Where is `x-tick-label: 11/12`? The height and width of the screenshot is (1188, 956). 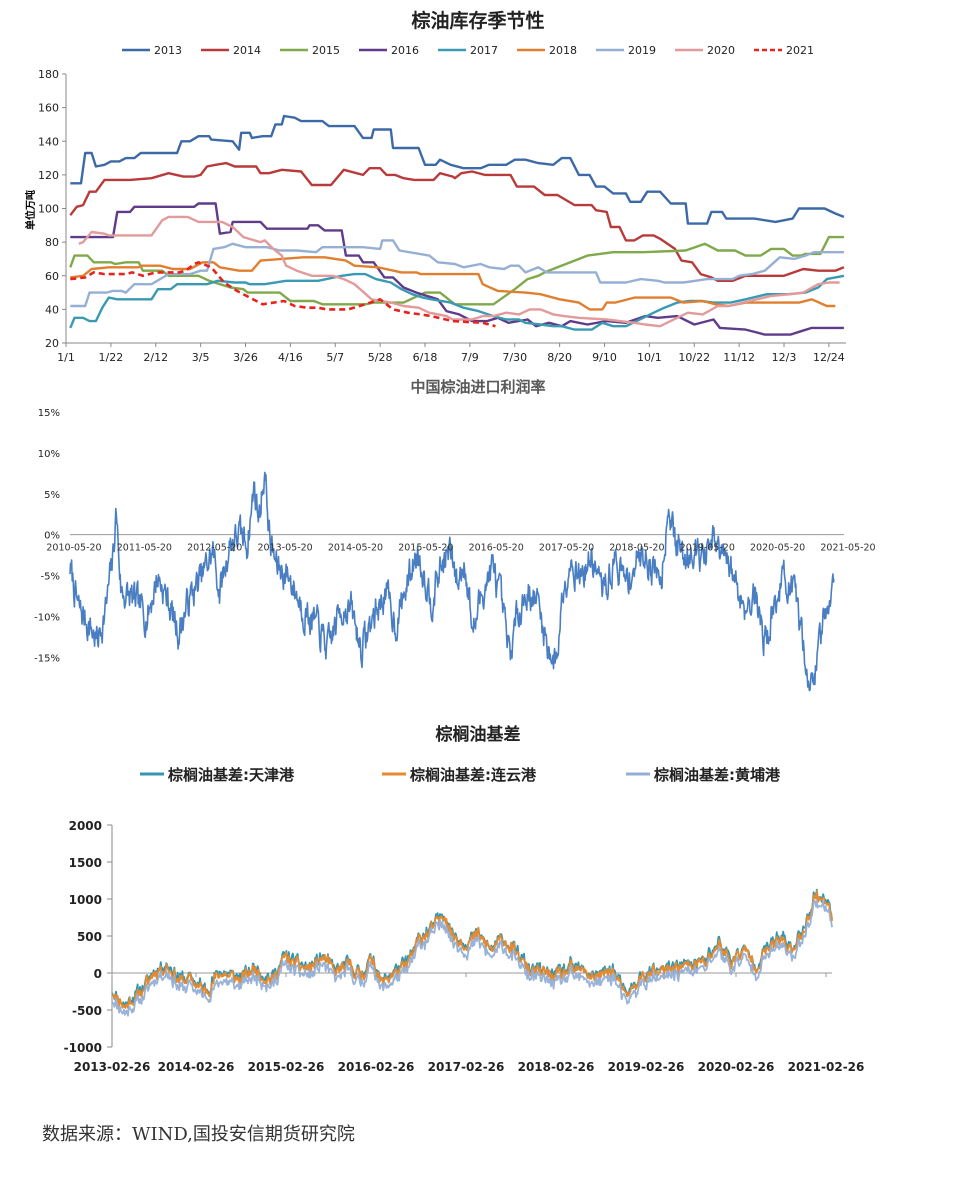
x-tick-label: 11/12 is located at coordinates (739, 357).